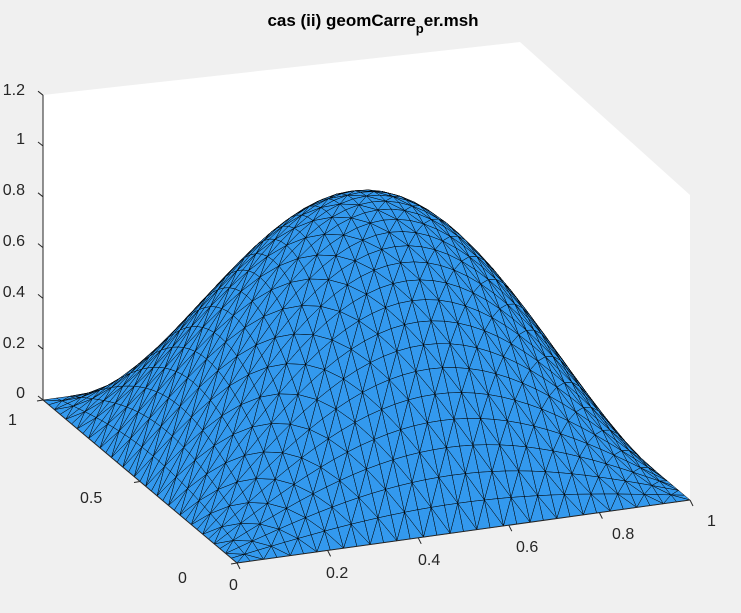 The width and height of the screenshot is (741, 613). I want to click on x-tick-label: 0.6, so click(527, 547).